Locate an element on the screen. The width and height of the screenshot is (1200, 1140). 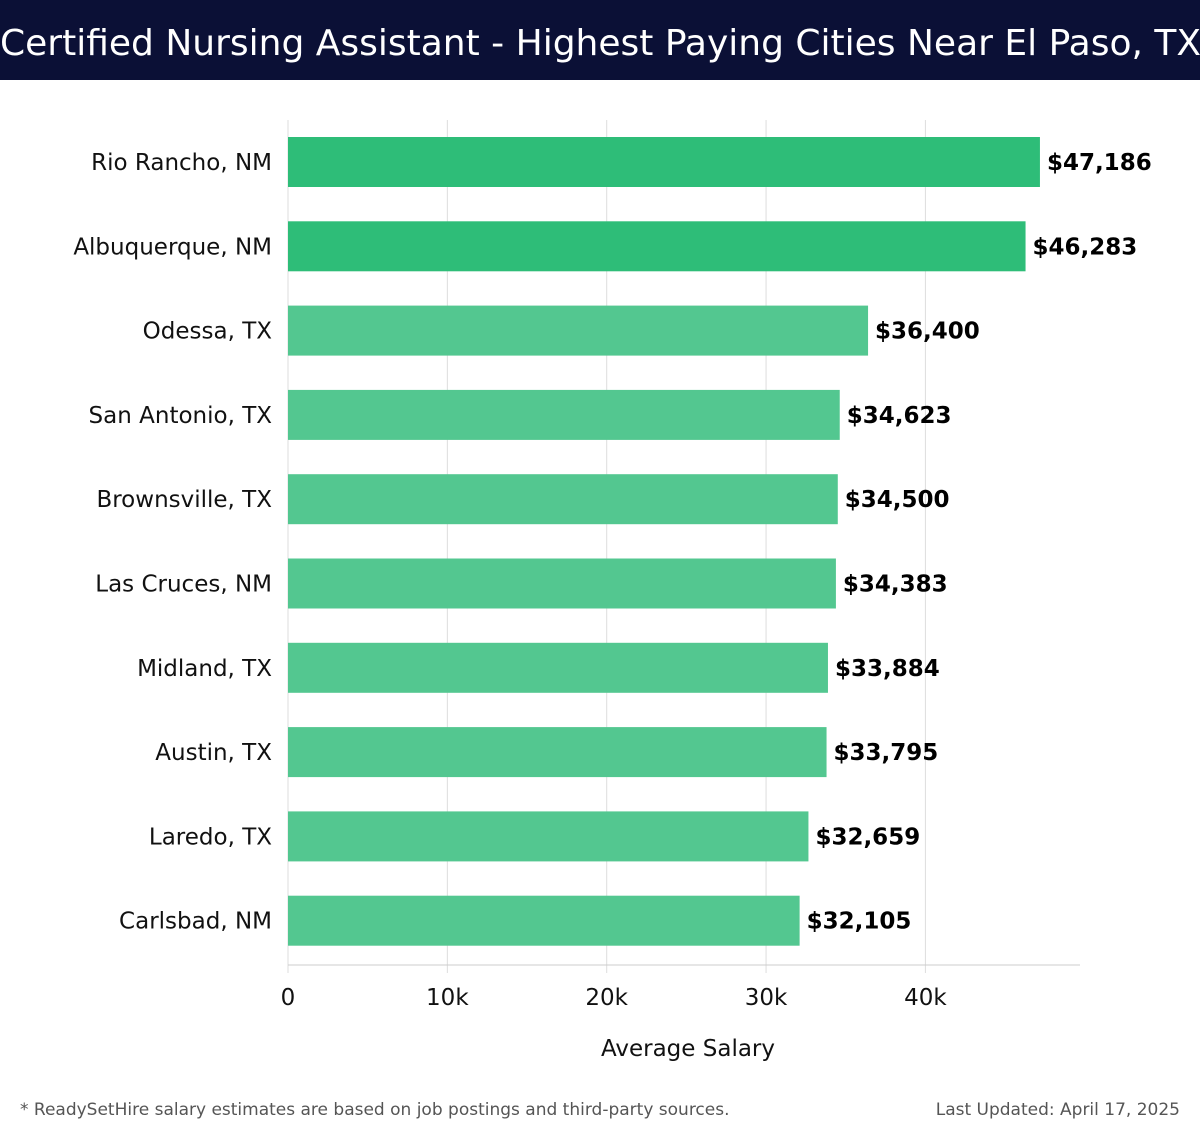
value-label: $34,383 is located at coordinates (895, 585).